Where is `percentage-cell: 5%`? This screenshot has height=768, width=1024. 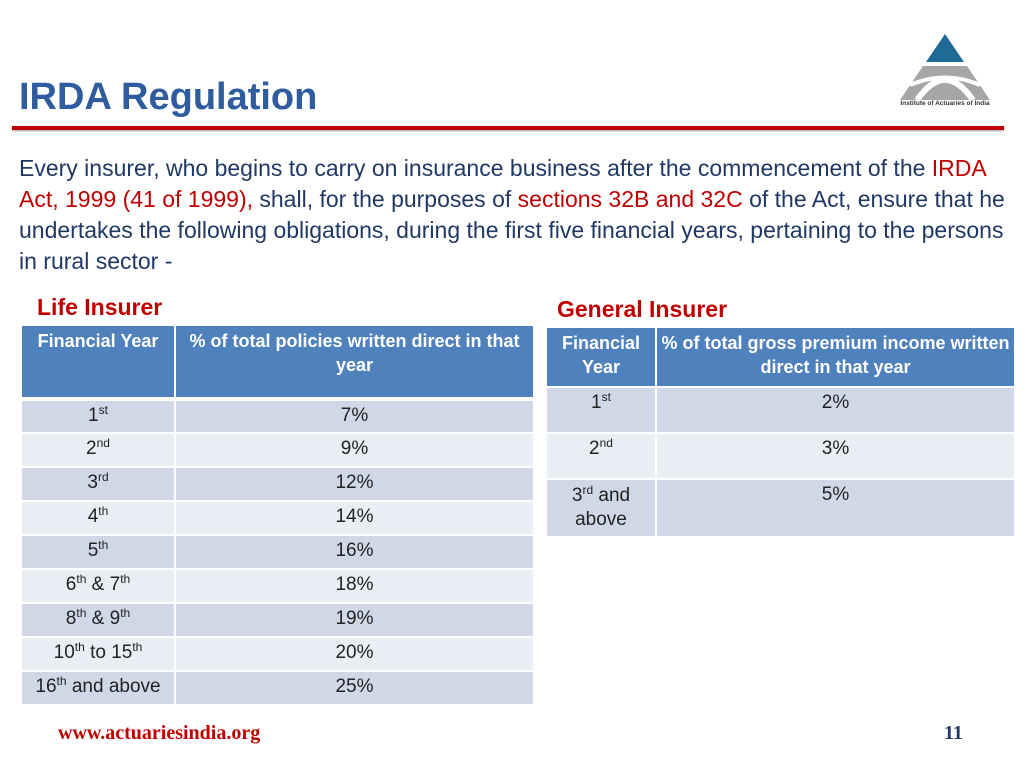
percentage-cell: 5% is located at coordinates (835, 508).